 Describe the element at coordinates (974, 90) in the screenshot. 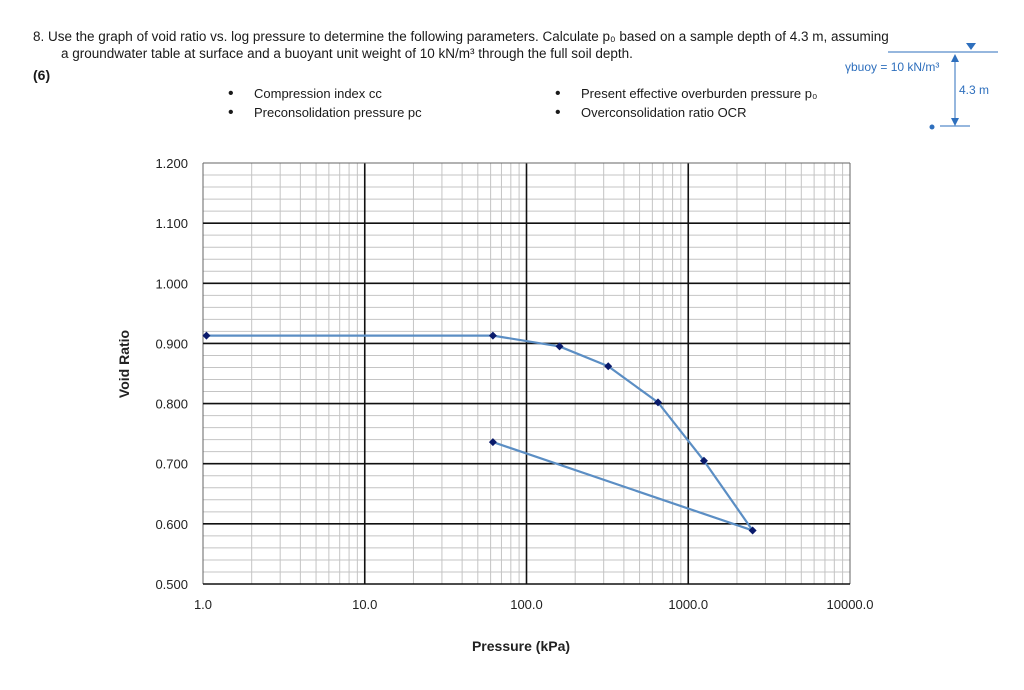

I see `depth-label: 4.3 m` at that location.